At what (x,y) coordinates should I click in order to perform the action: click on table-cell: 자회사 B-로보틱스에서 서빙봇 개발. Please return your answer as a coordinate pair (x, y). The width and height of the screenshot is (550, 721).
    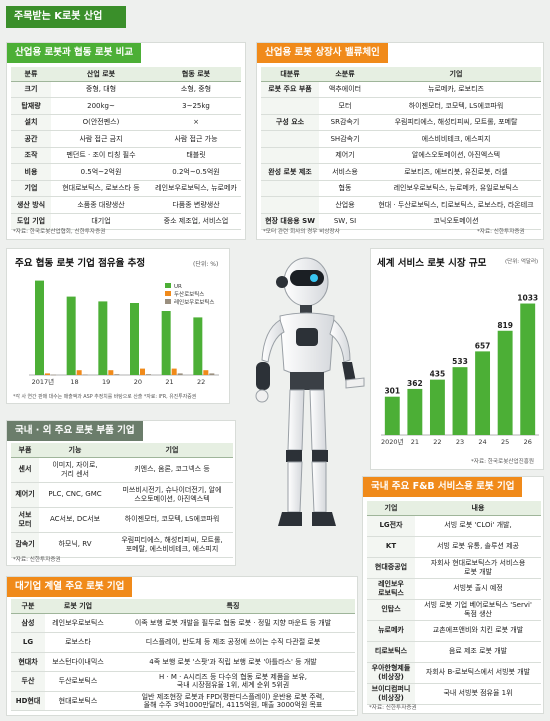
    Looking at the image, I should click on (478, 673).